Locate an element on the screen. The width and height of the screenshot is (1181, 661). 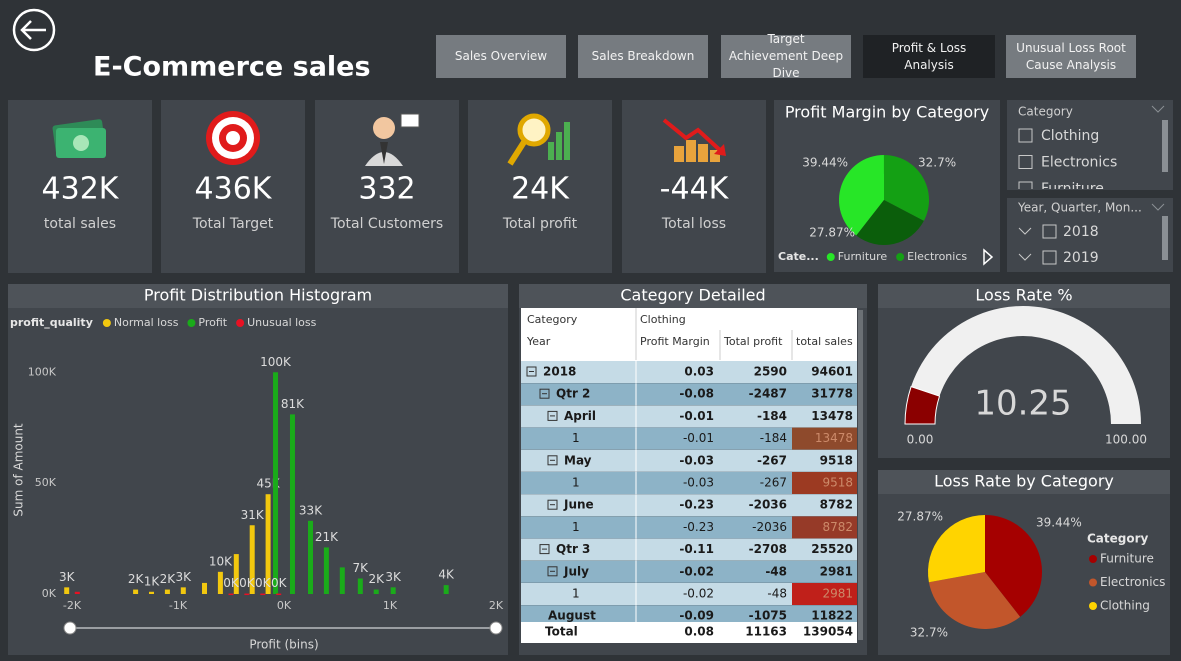
table-row: Qtr 3 -0.11 -2708 25520 is located at coordinates (689, 549).